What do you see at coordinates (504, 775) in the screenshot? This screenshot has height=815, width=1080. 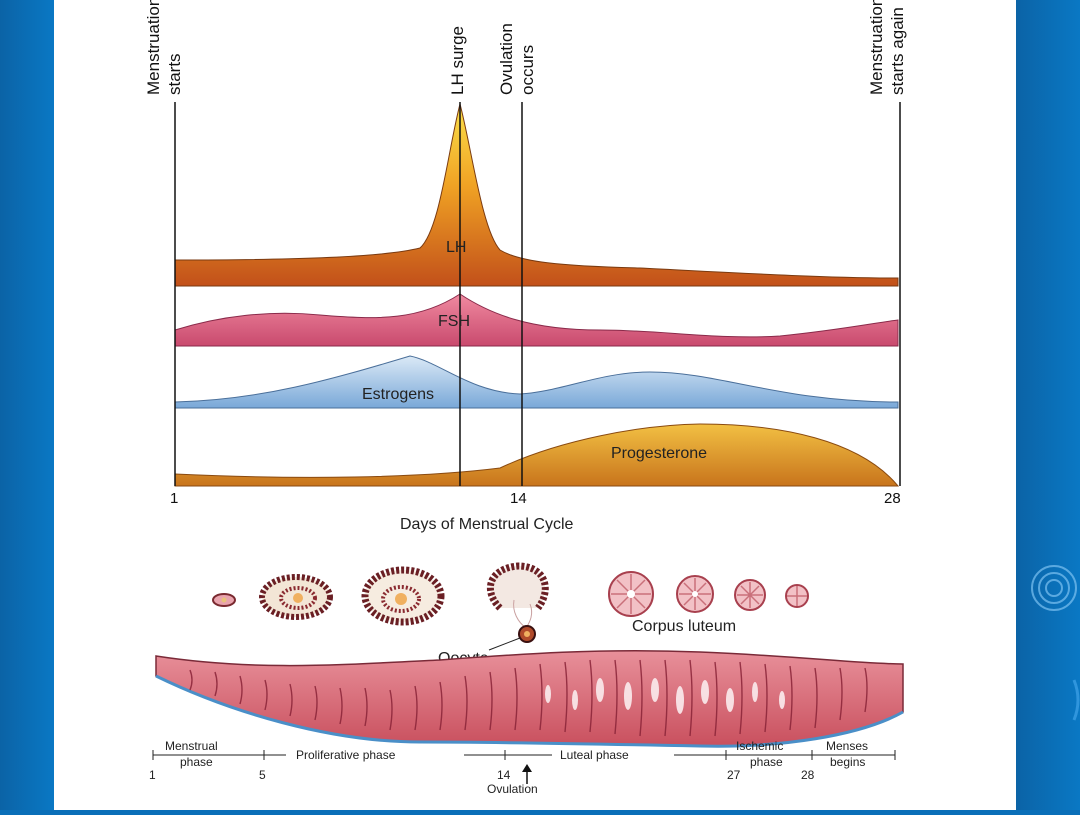 I see `timeline-day-14: 14` at bounding box center [504, 775].